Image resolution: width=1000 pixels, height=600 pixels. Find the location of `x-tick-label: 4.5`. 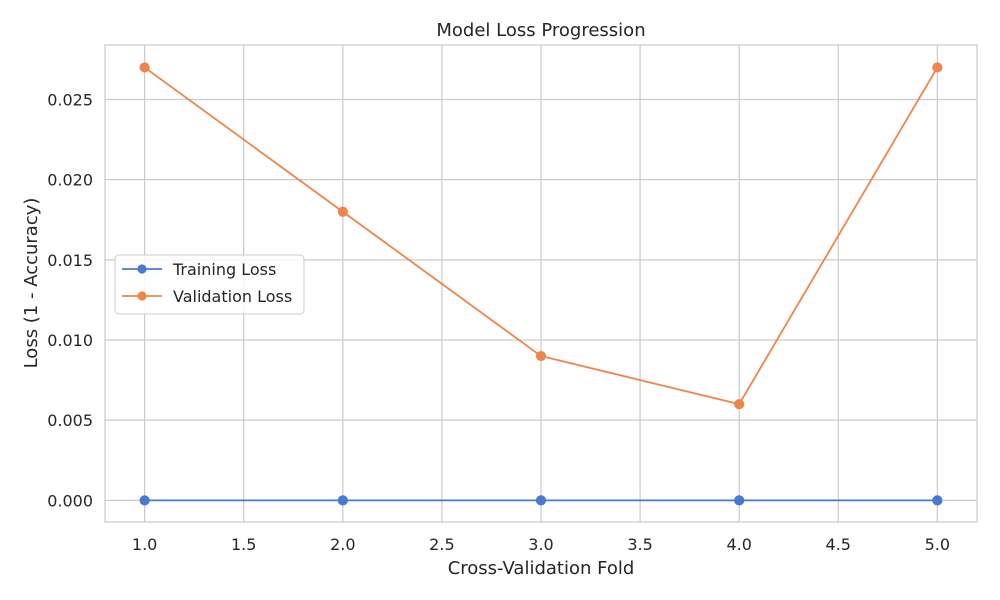

x-tick-label: 4.5 is located at coordinates (838, 544).